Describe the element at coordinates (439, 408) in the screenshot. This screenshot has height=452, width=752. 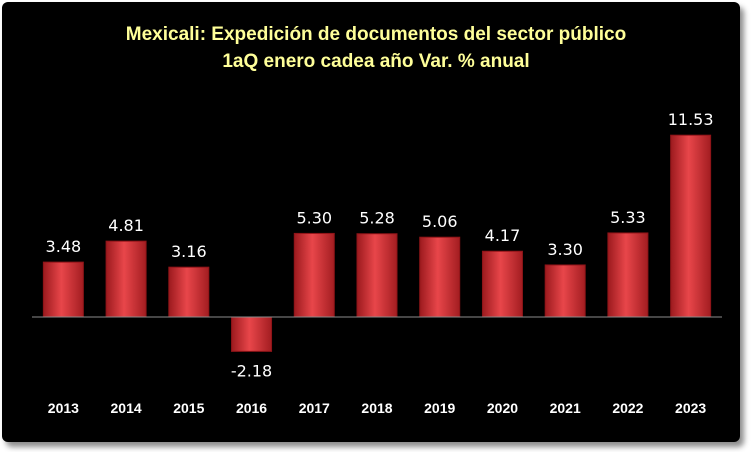
I see `category-label-2019: 2019` at that location.